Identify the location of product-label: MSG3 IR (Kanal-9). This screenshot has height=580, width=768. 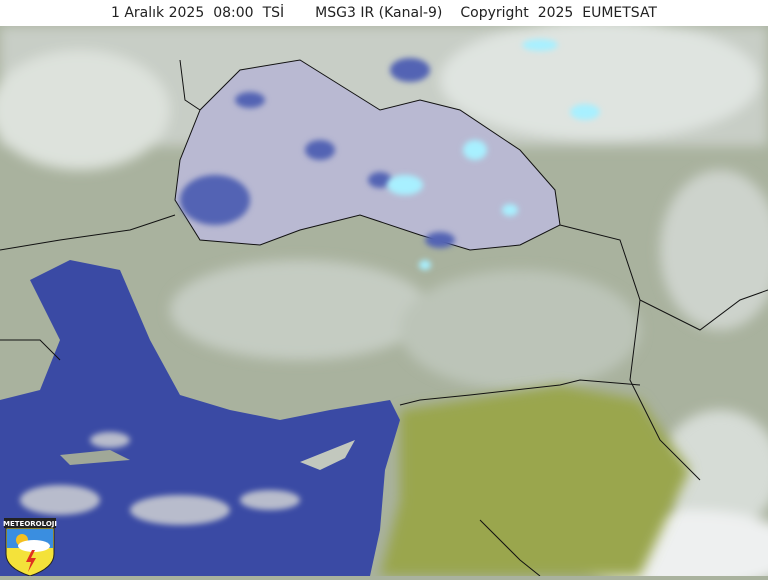
(379, 13).